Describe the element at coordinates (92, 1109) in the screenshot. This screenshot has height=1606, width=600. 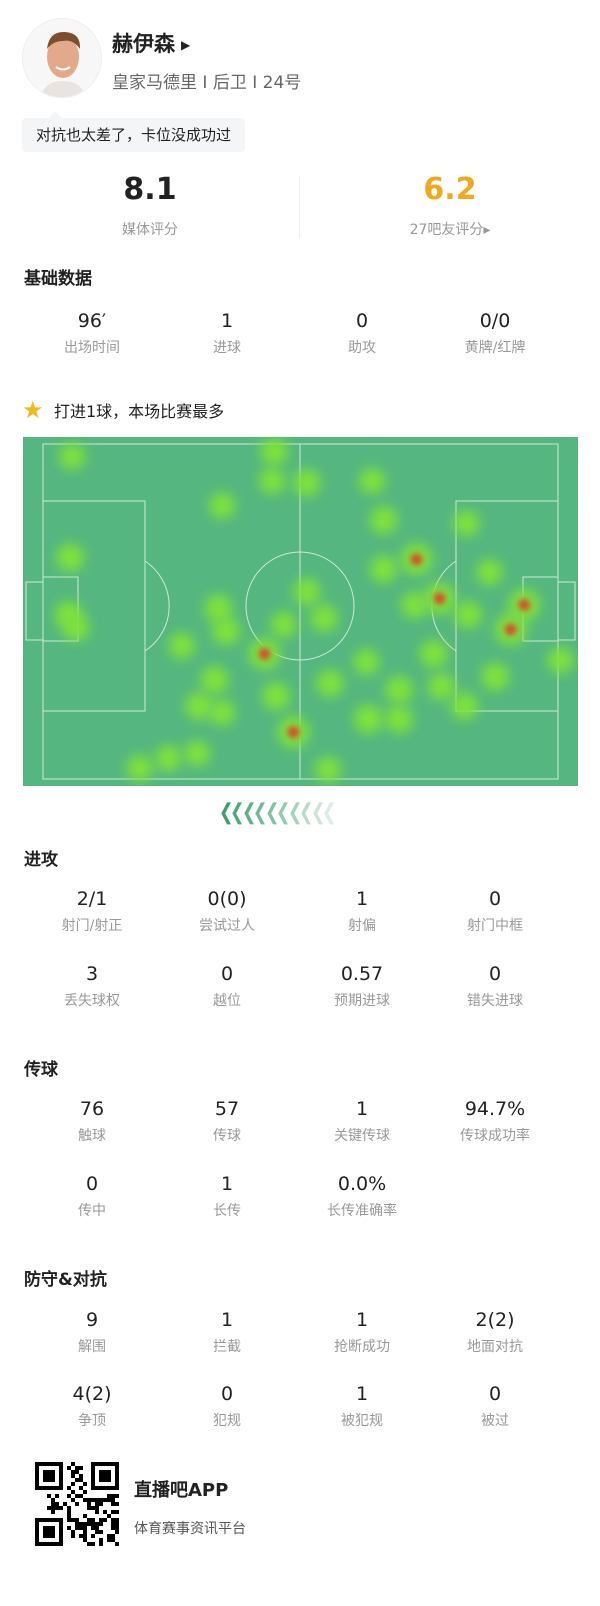
I see `stat-value: 76` at that location.